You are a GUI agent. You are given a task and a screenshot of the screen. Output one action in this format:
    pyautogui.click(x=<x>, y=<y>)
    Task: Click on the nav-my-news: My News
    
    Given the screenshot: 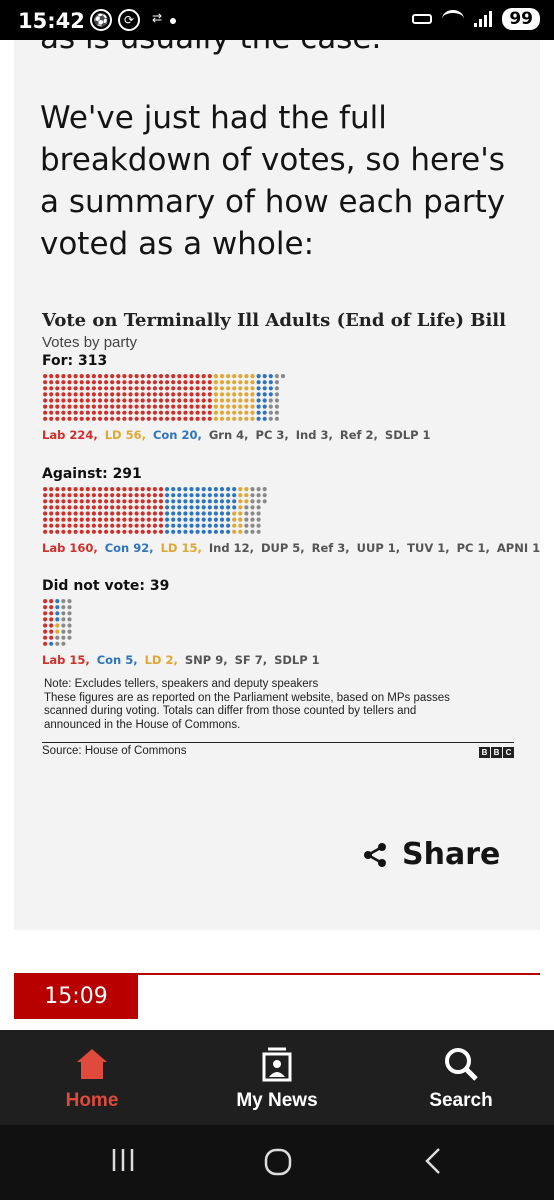 What is the action you would take?
    pyautogui.click(x=277, y=1079)
    